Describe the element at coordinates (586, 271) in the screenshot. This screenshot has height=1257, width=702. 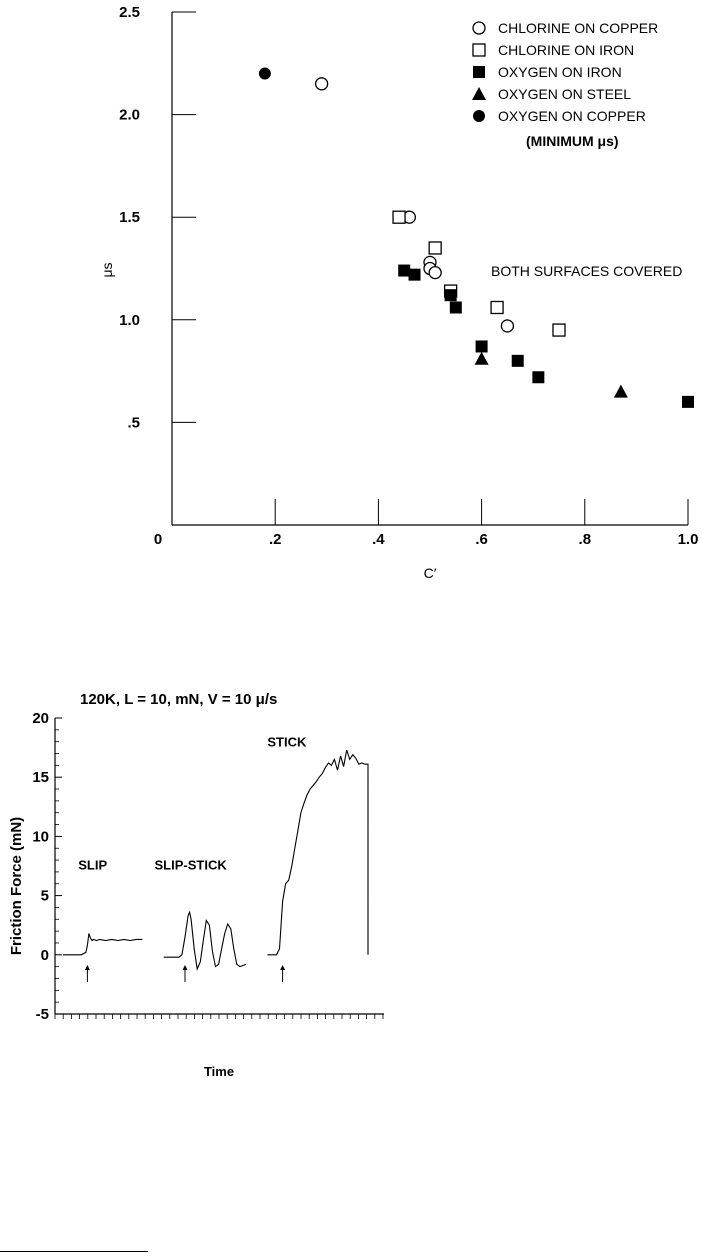
I see `scatter-annotation: BOTH SURFACES COVERED` at that location.